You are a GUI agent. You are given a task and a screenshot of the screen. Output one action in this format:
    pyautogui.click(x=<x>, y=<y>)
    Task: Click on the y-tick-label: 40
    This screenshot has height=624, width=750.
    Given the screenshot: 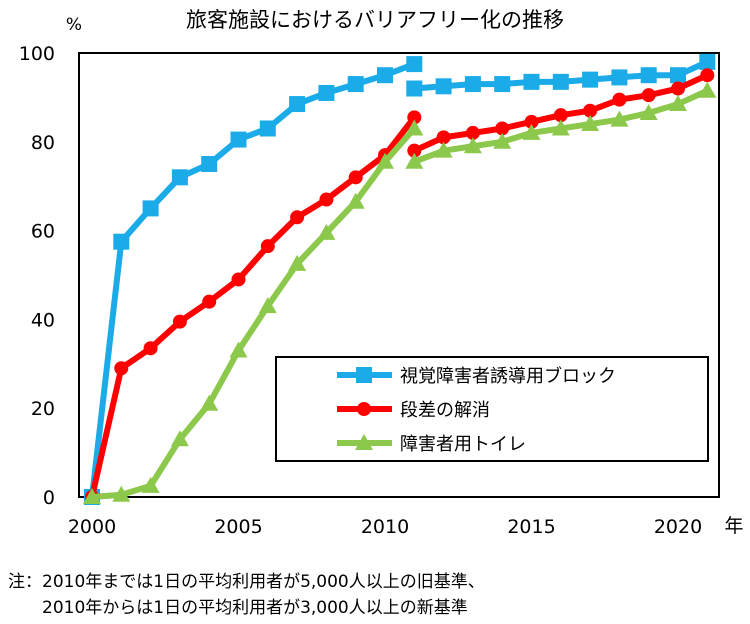 What is the action you would take?
    pyautogui.click(x=43, y=320)
    